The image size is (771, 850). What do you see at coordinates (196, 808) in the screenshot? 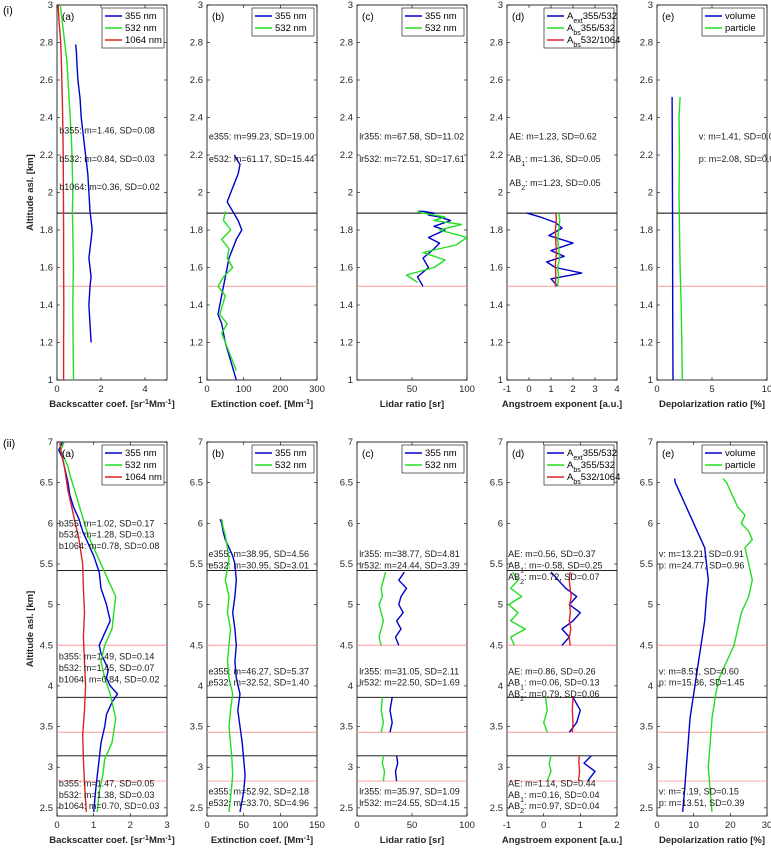
I see `y-tick-label: 2.5` at bounding box center [196, 808].